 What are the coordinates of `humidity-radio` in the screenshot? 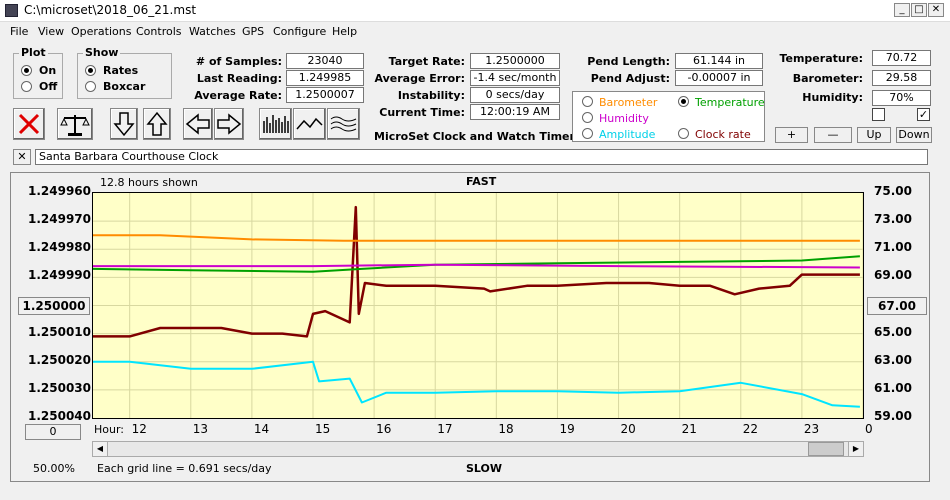 It's located at (587, 117).